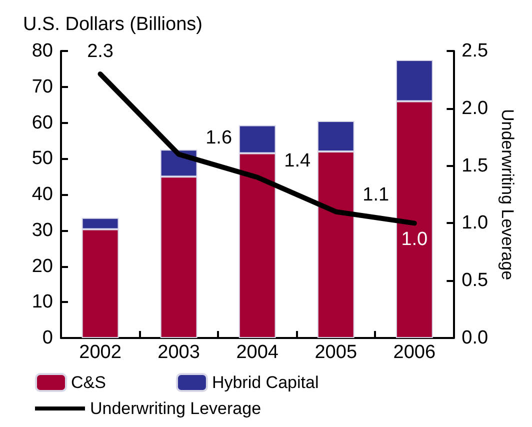 Image resolution: width=532 pixels, height=427 pixels. Describe the element at coordinates (507, 194) in the screenshot. I see `y2-axis-title: Underwriting Leverage` at that location.